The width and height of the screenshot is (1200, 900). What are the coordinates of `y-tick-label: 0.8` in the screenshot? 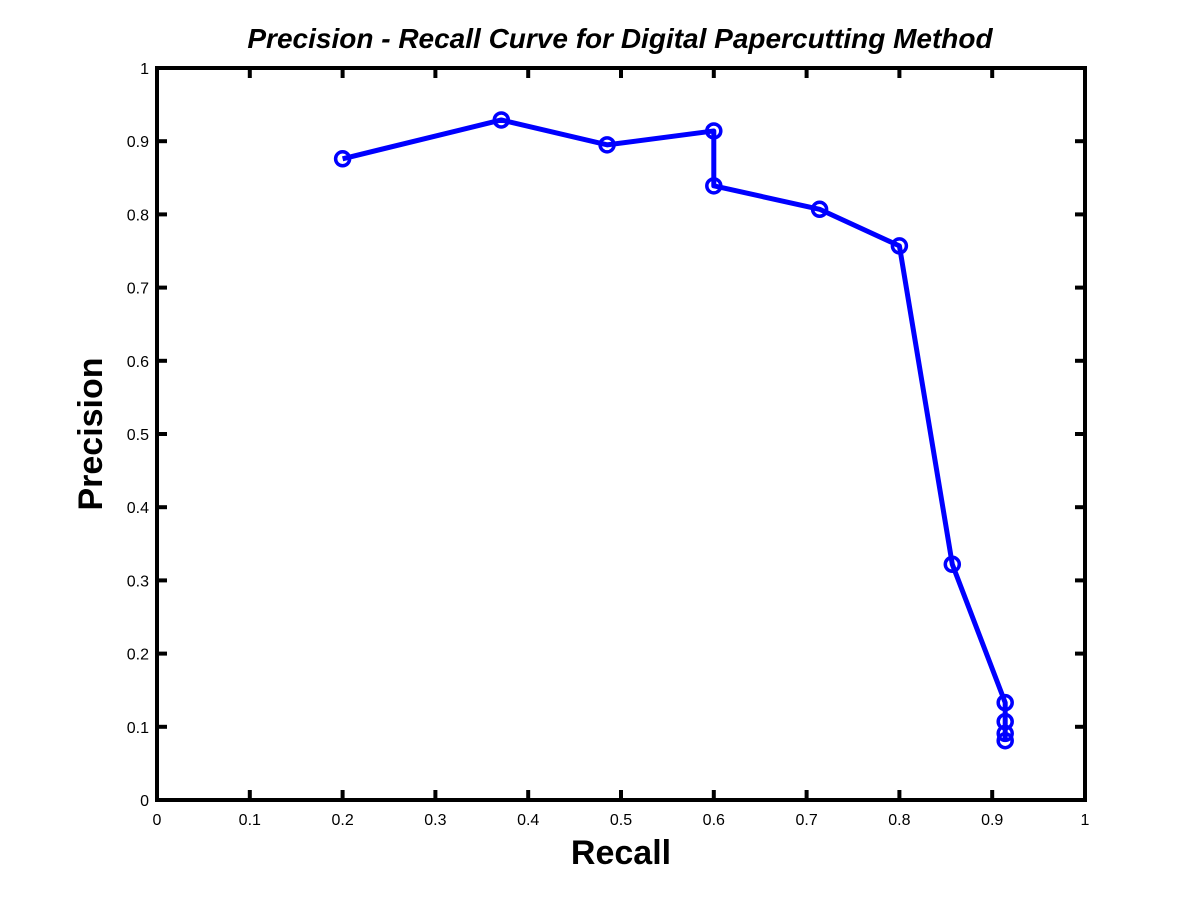 It's located at (138, 215).